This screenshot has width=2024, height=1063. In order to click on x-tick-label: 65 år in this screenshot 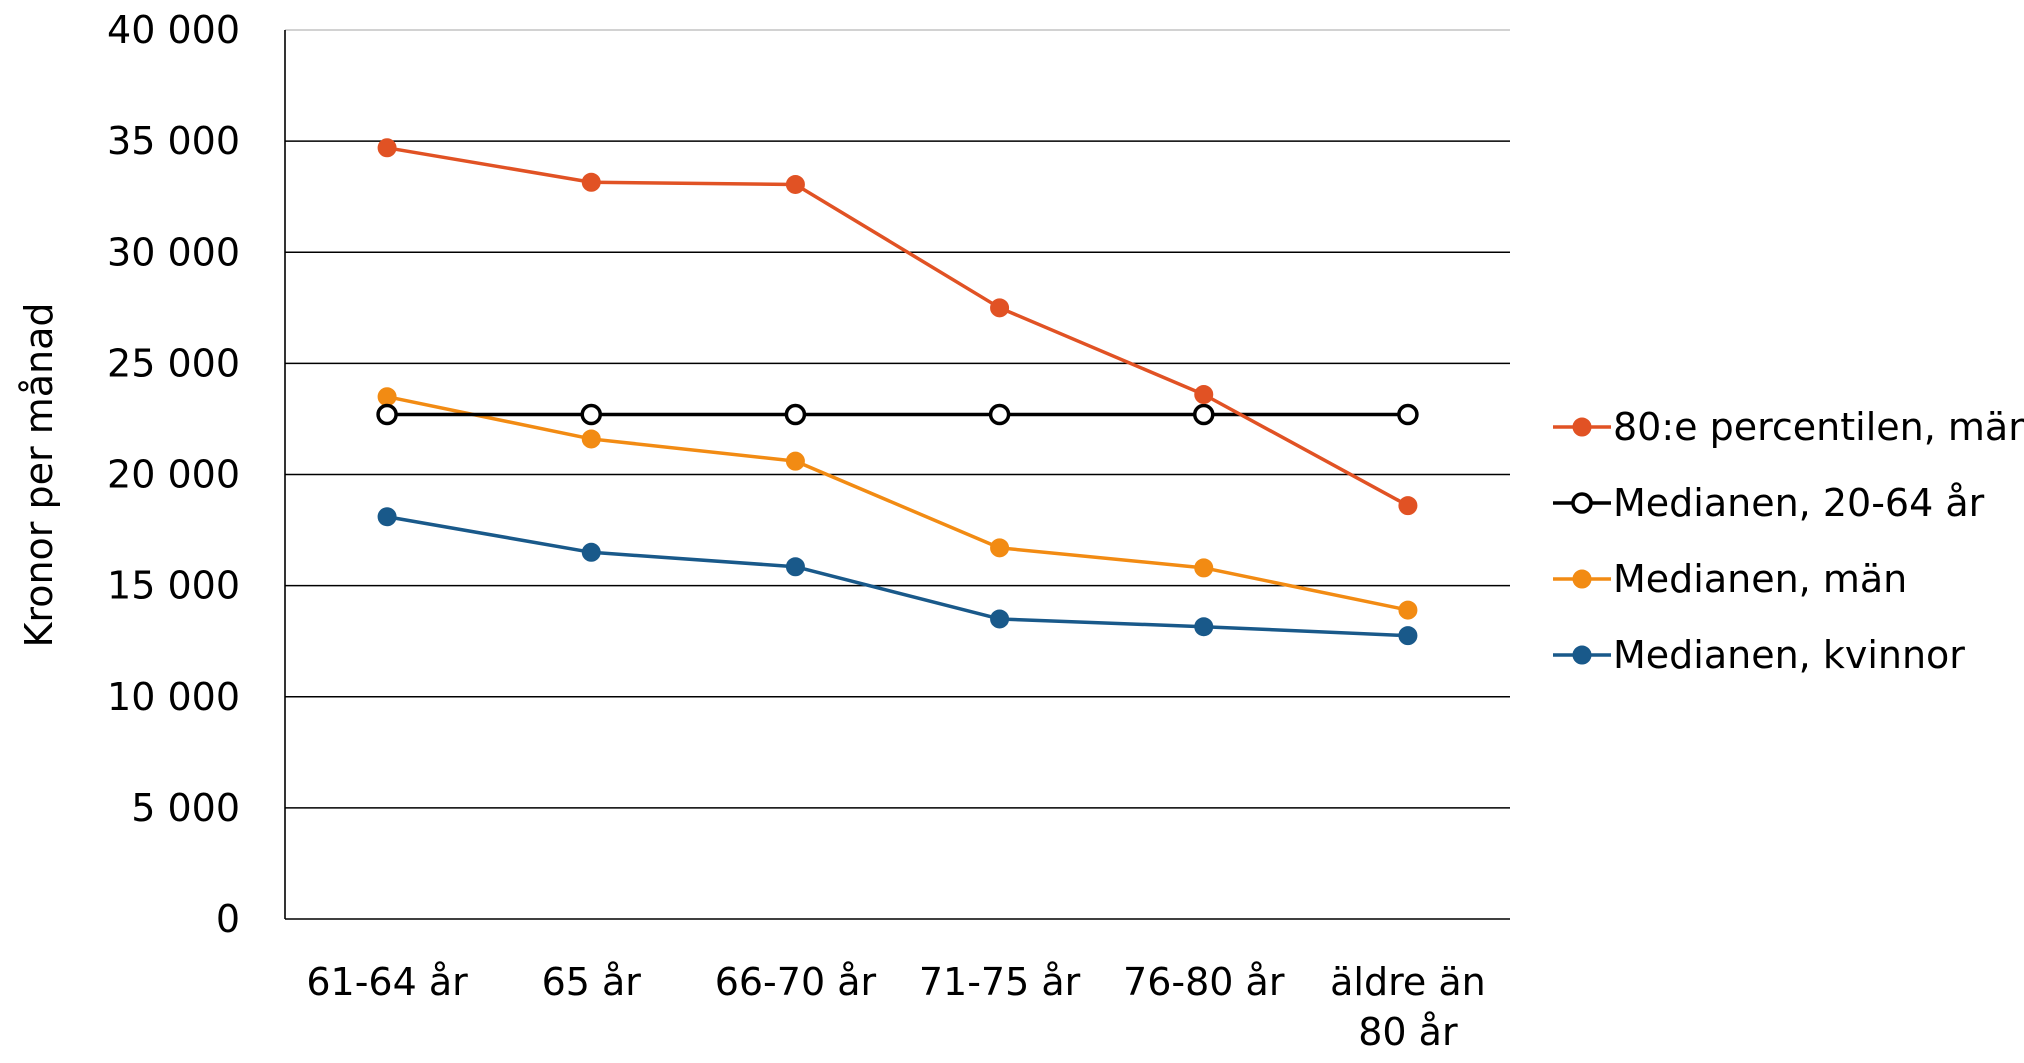, I will do `click(592, 982)`.